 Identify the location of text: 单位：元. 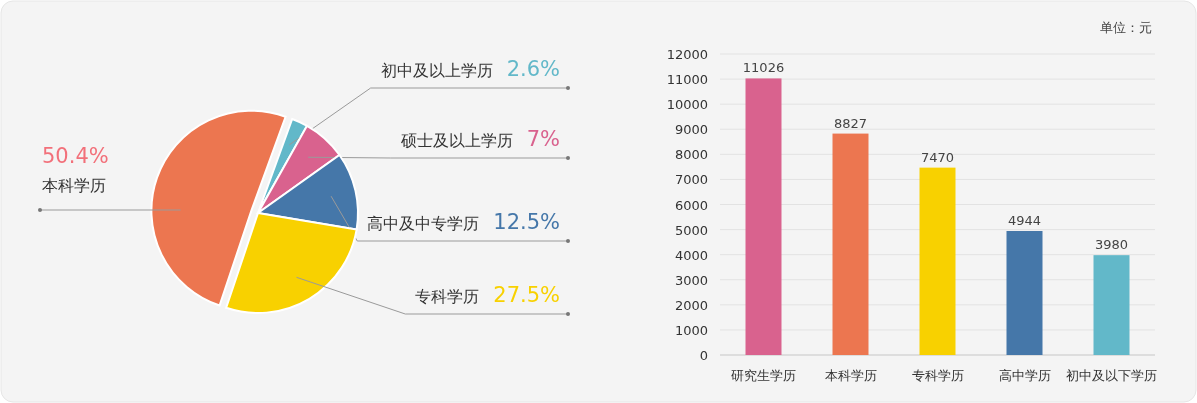
(1126, 27).